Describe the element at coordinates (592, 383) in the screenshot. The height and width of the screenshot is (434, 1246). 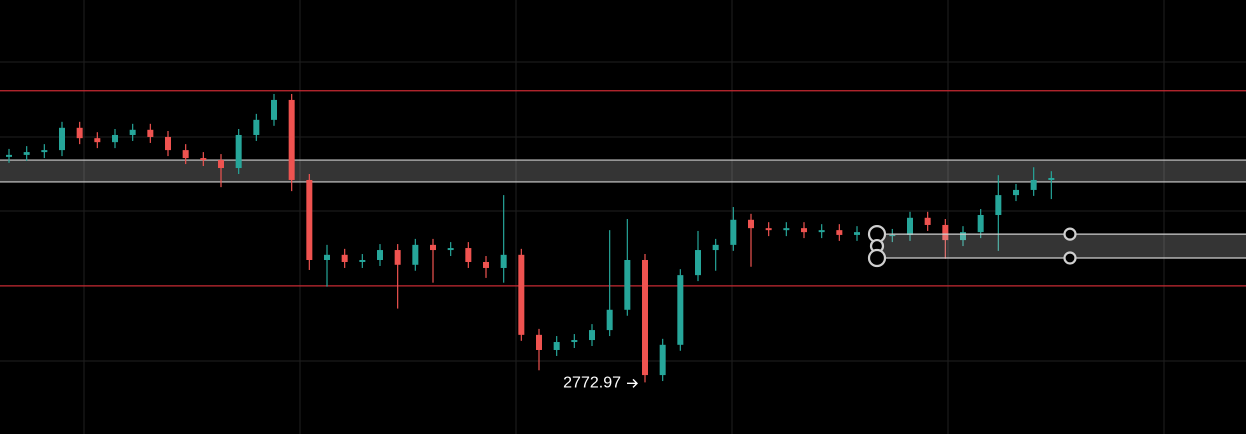
I see `low-price-label: 2772.97` at that location.